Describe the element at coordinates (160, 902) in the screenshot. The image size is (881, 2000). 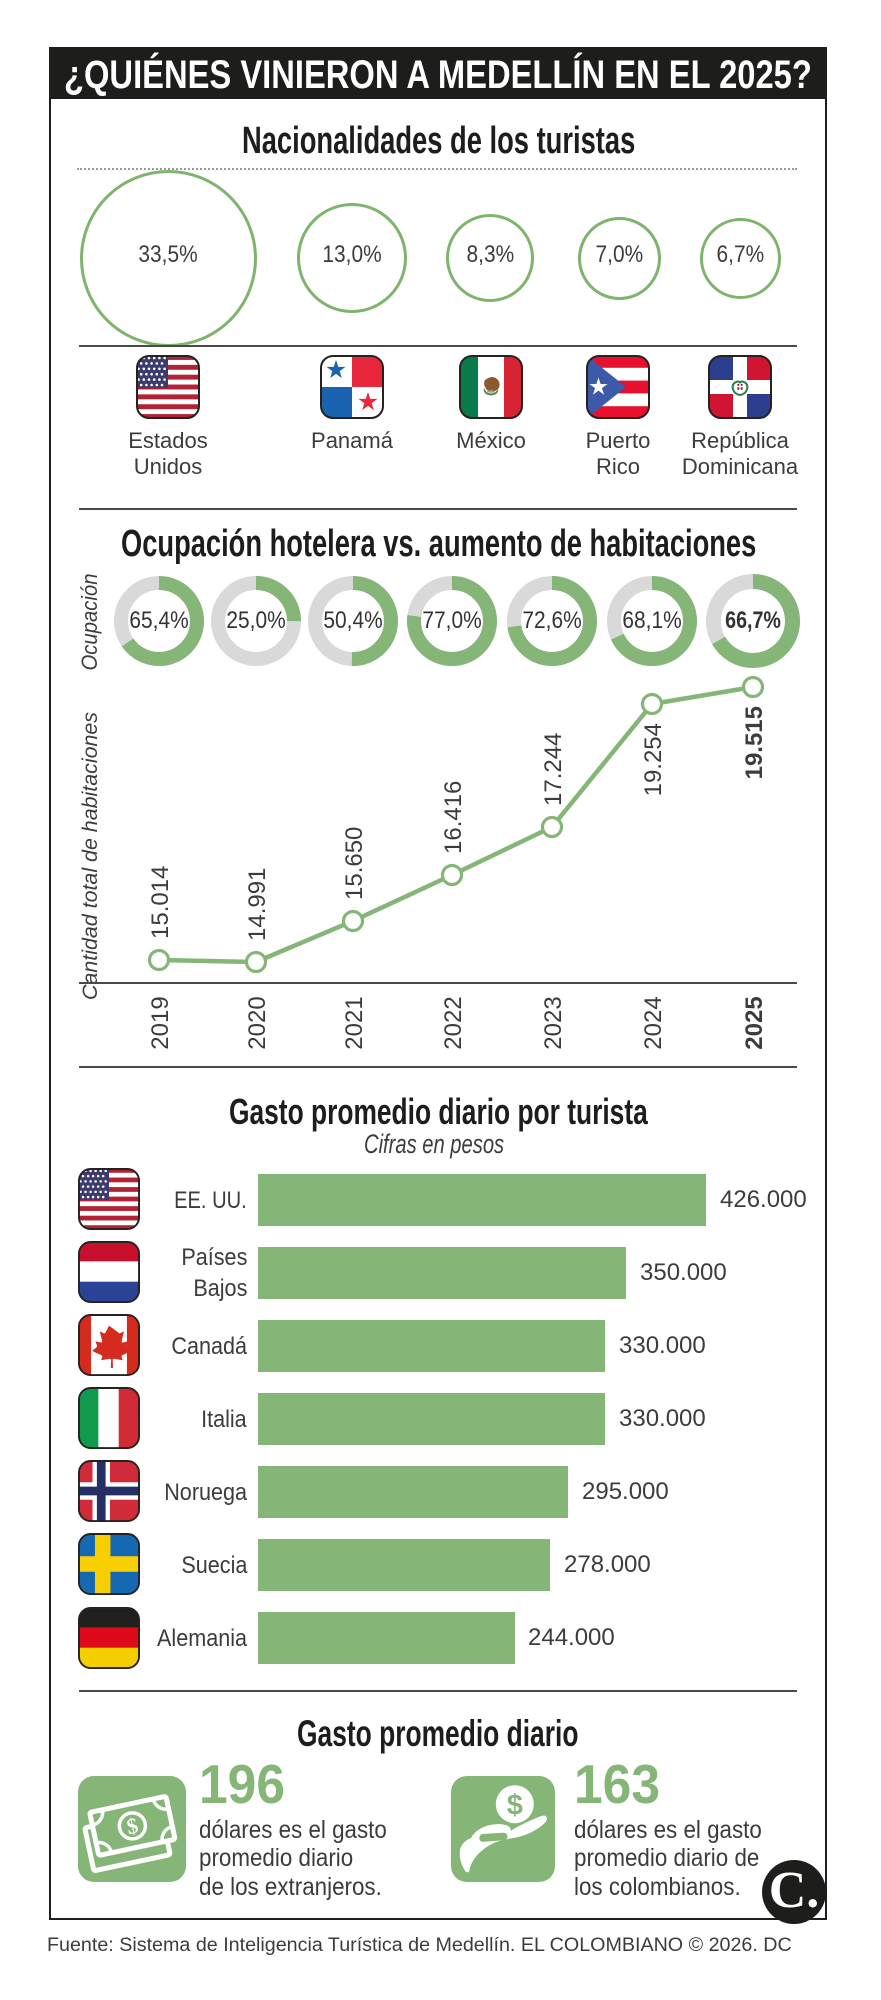
I see `svg-text: 15.014` at that location.